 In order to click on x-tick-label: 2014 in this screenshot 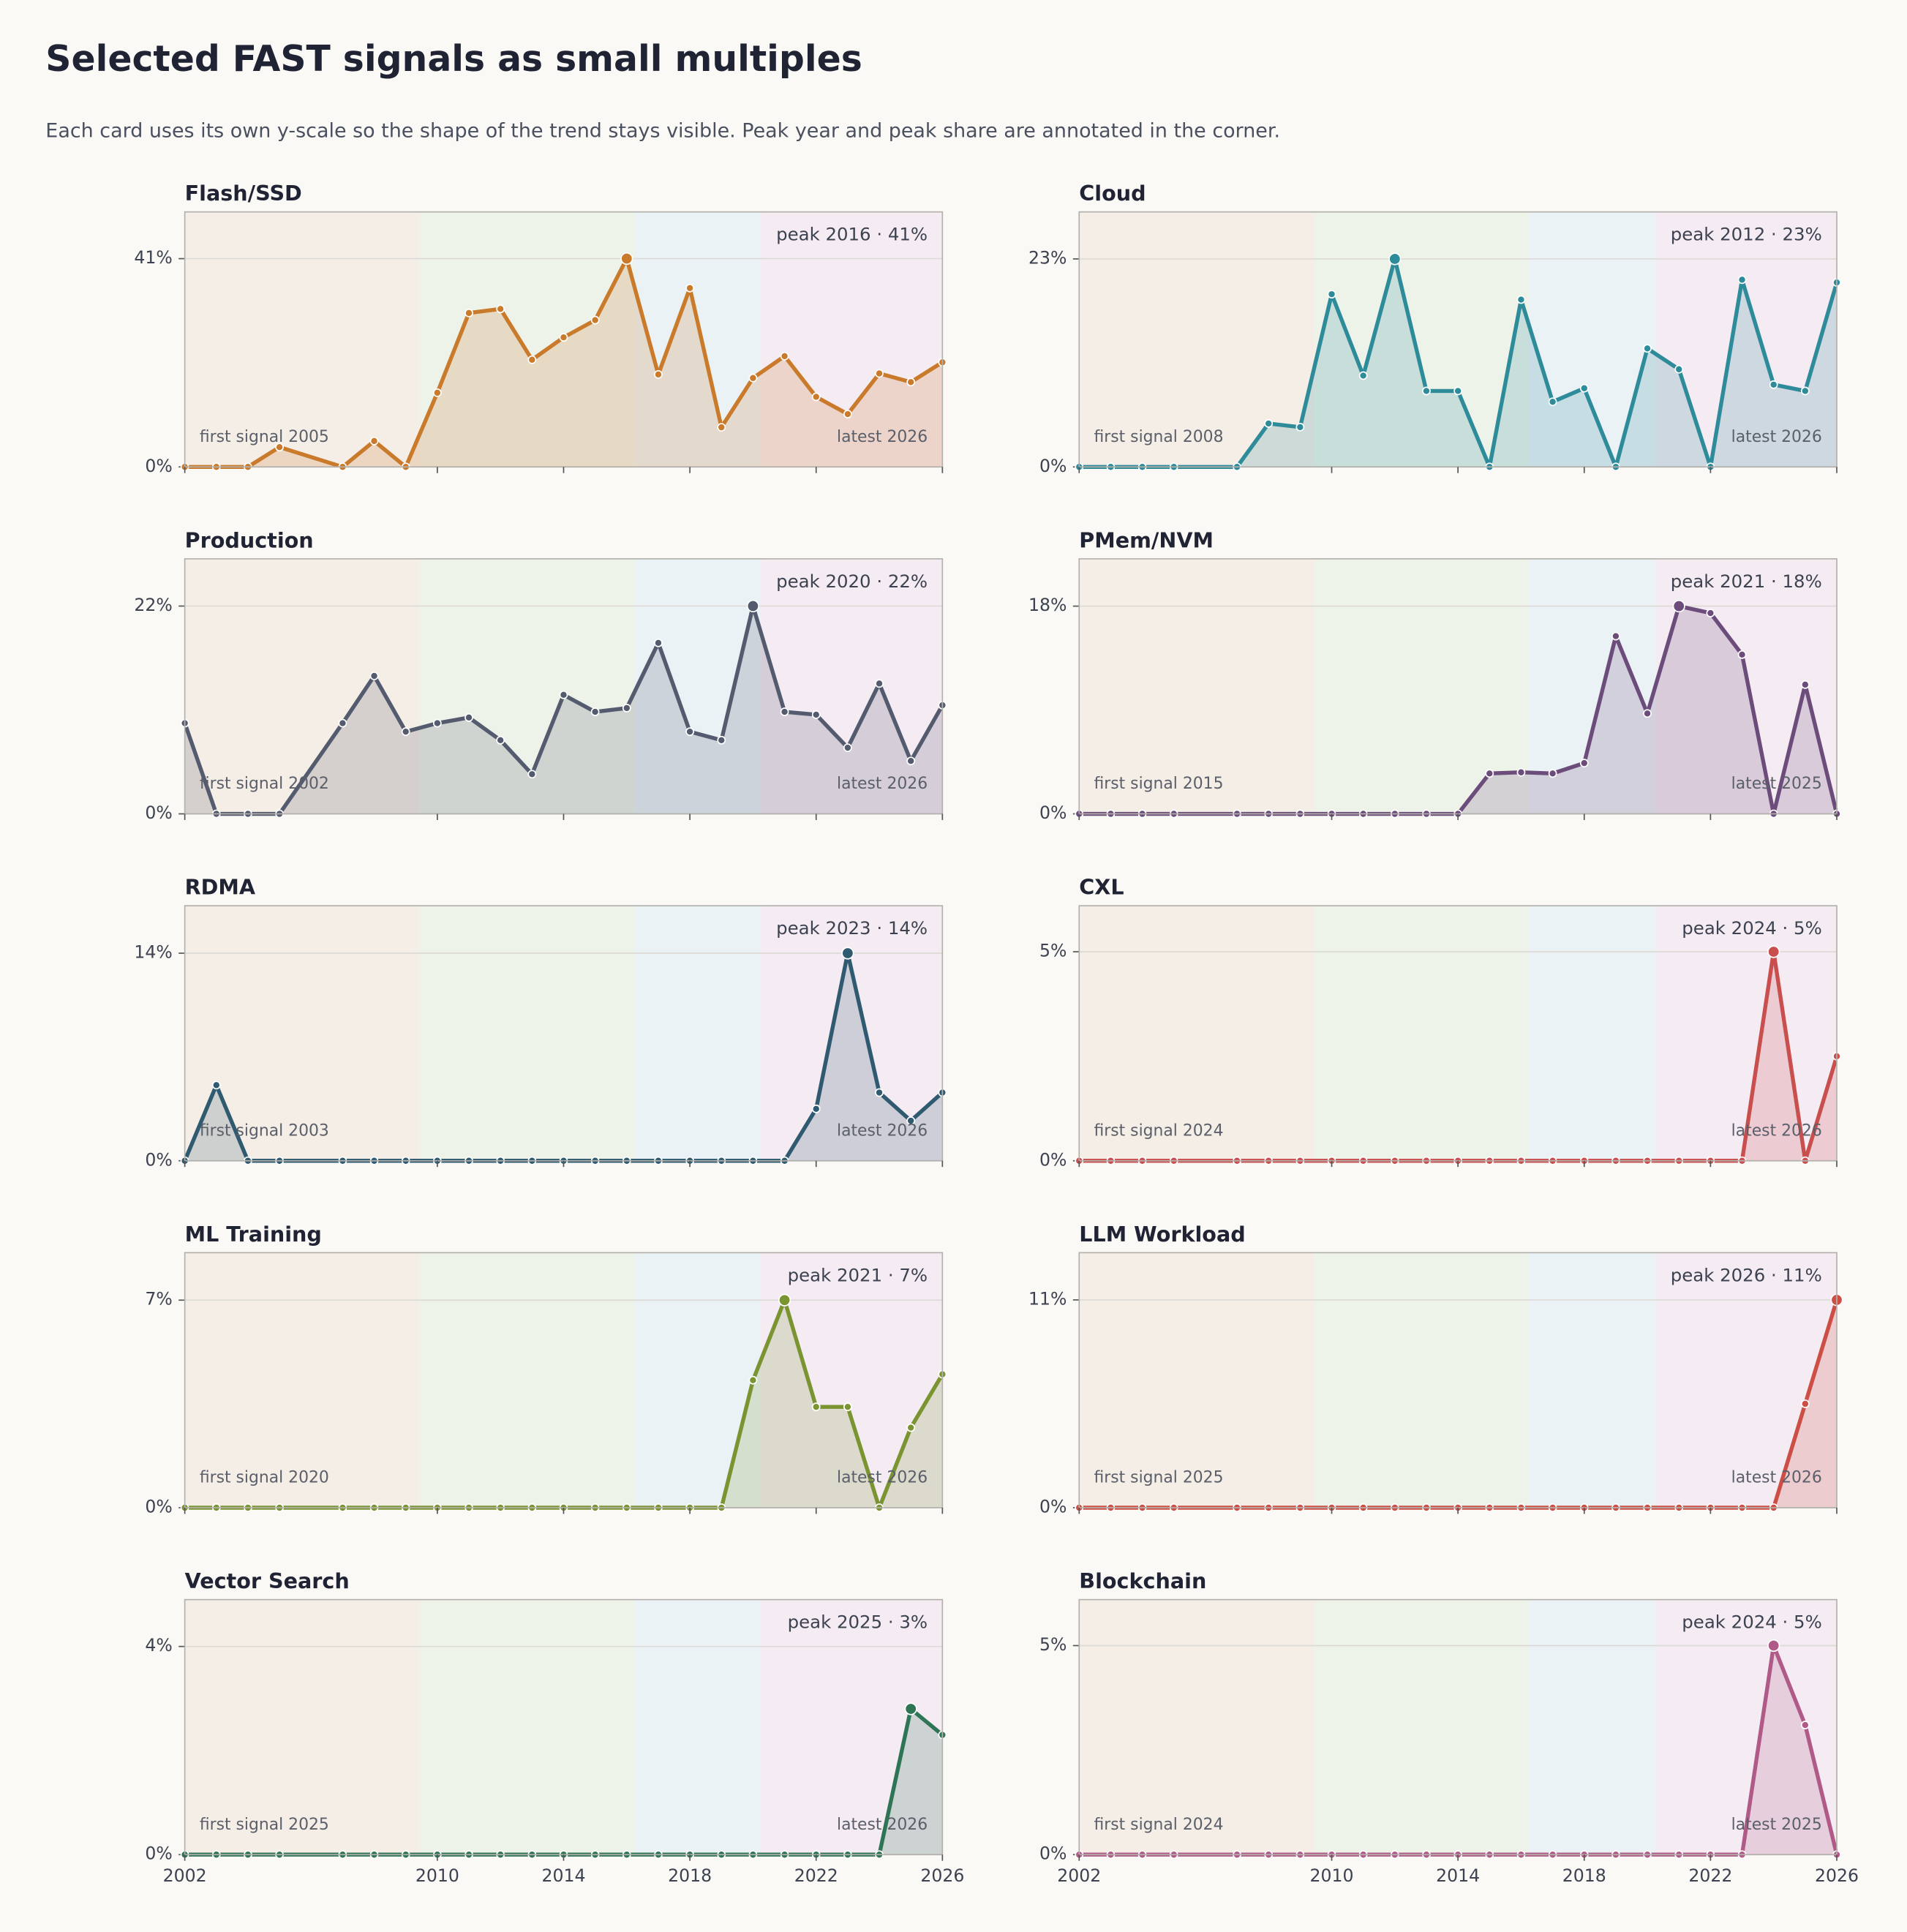, I will do `click(1458, 1875)`.